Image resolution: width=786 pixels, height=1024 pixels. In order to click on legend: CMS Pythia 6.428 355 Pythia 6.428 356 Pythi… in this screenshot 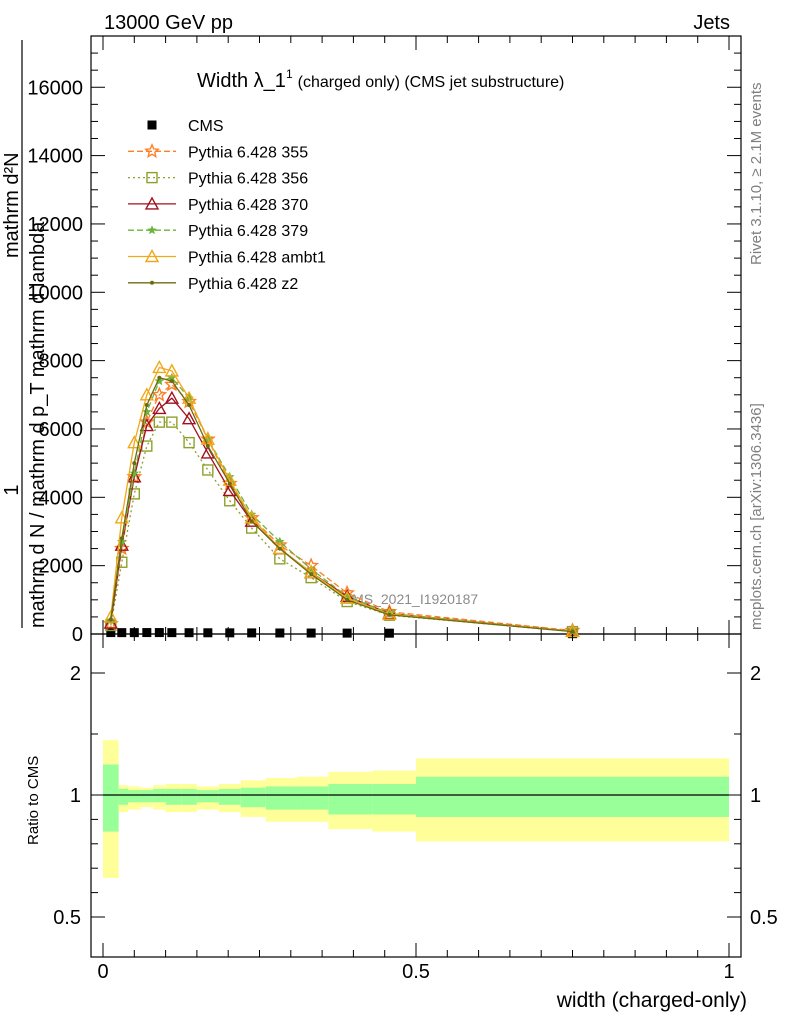, I will do `click(227, 205)`.